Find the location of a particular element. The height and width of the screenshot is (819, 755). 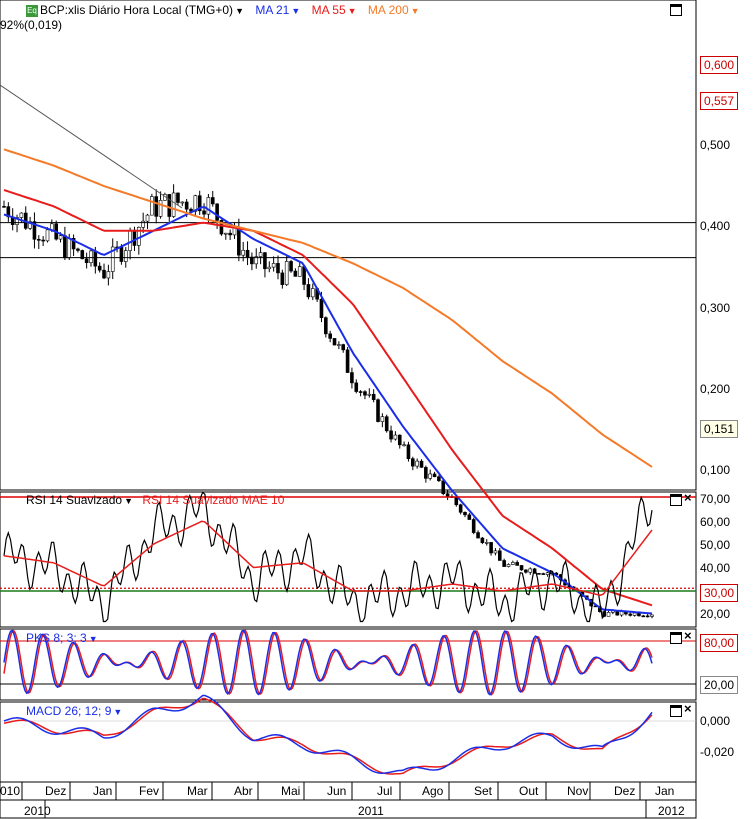

ma21-dropdown-icon: ▼ is located at coordinates (296, 11).